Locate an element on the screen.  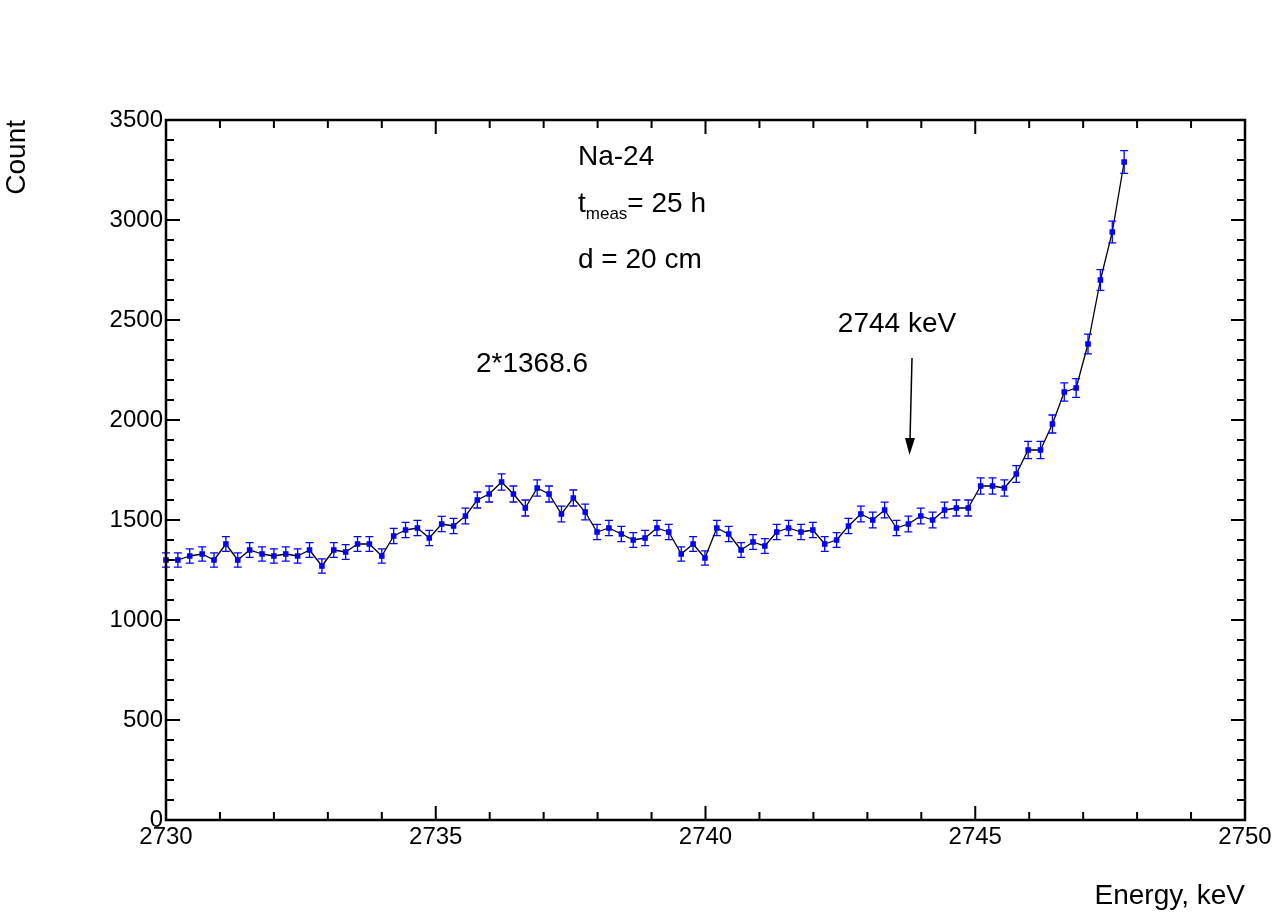
x-tick-label: 2735 is located at coordinates (436, 836).